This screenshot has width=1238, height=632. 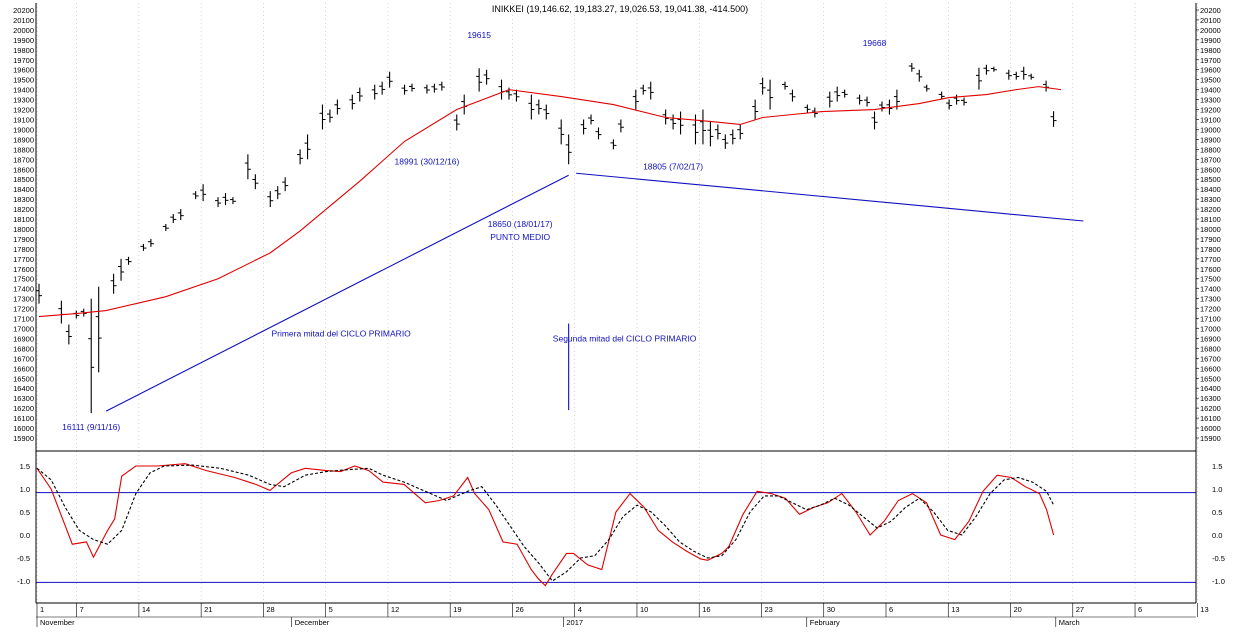 I want to click on price-tick-right: 16700, so click(x=1210, y=358).